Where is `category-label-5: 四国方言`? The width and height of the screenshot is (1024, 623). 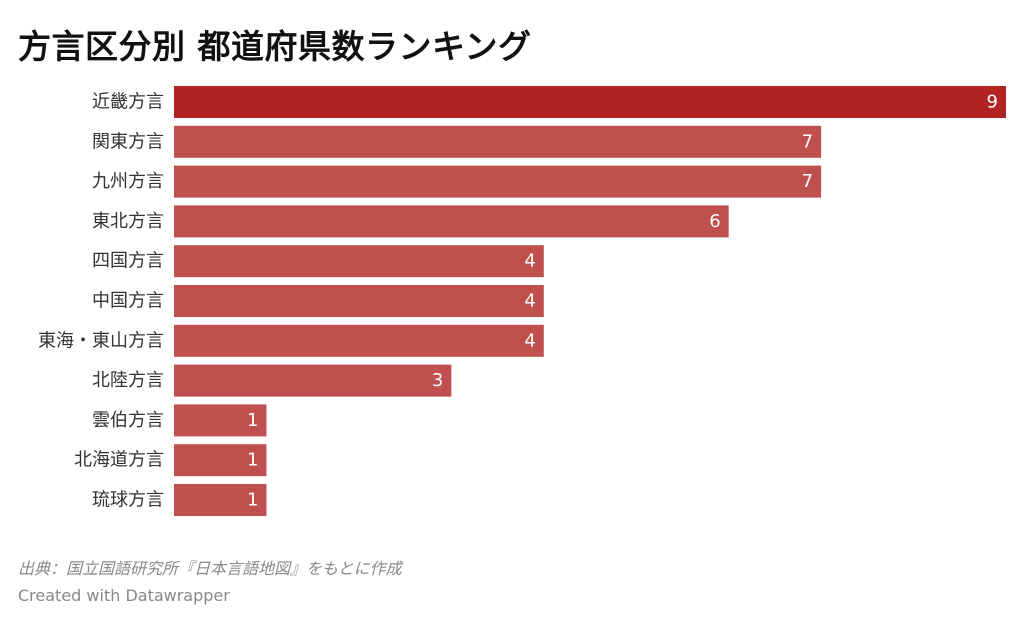
category-label-5: 四国方言 is located at coordinates (128, 261).